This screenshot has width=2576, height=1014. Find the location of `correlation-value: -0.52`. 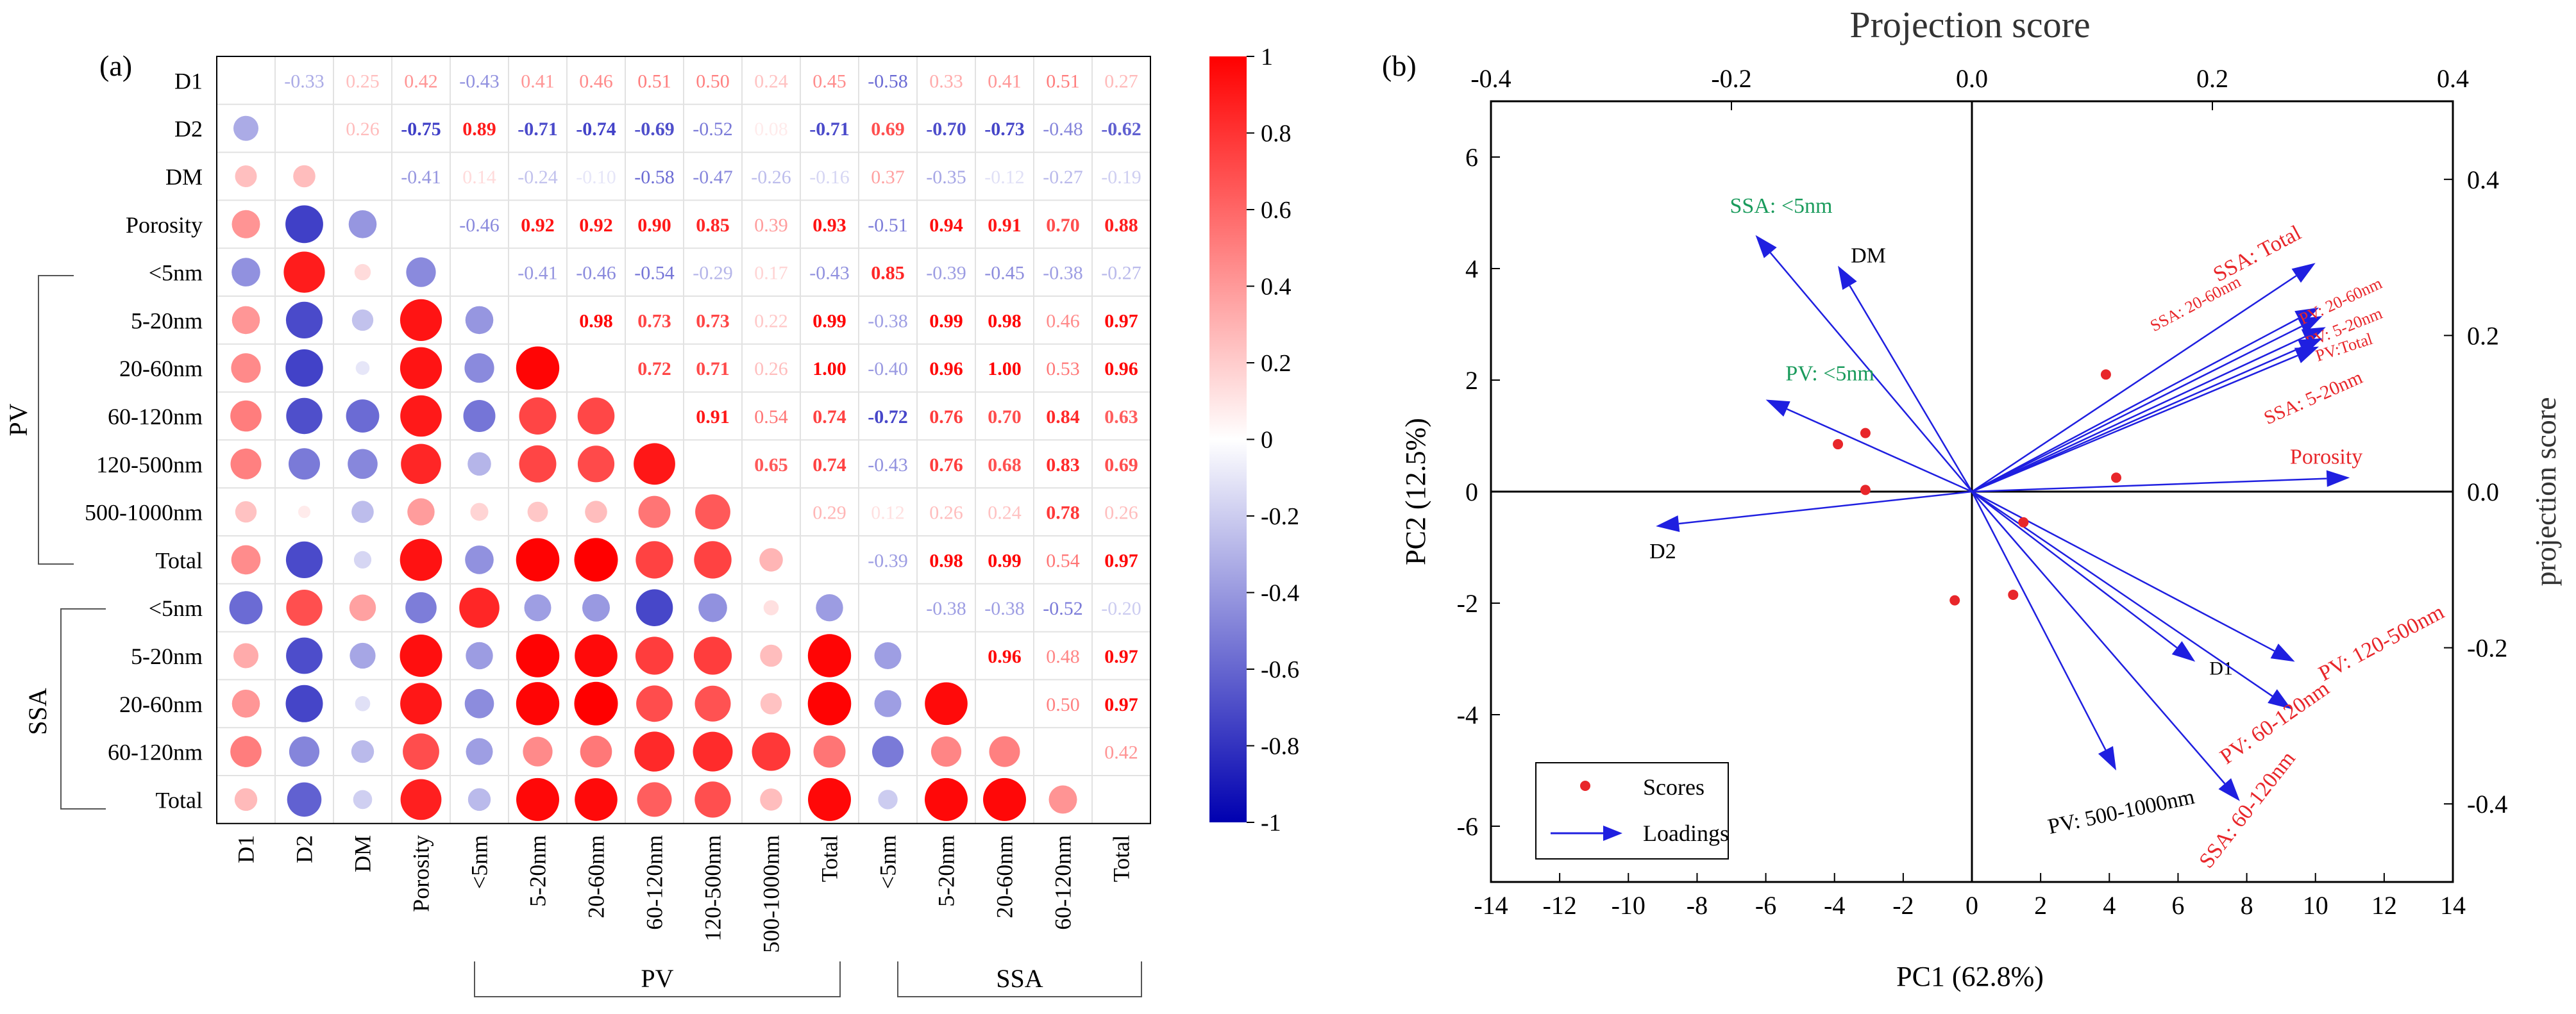

correlation-value: -0.52 is located at coordinates (713, 129).